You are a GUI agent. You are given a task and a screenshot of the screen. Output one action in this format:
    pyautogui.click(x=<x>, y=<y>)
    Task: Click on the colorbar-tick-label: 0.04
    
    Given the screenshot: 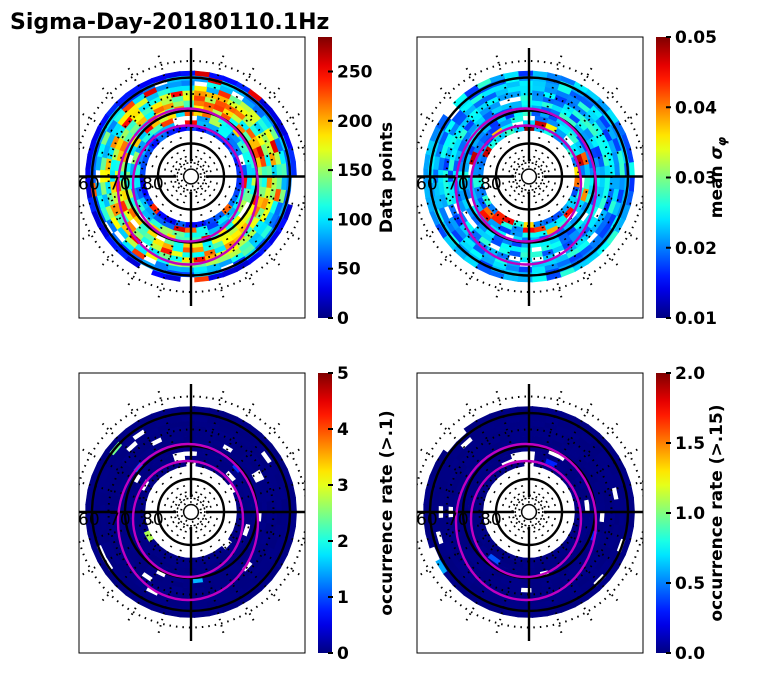 What is the action you would take?
    pyautogui.click(x=696, y=108)
    